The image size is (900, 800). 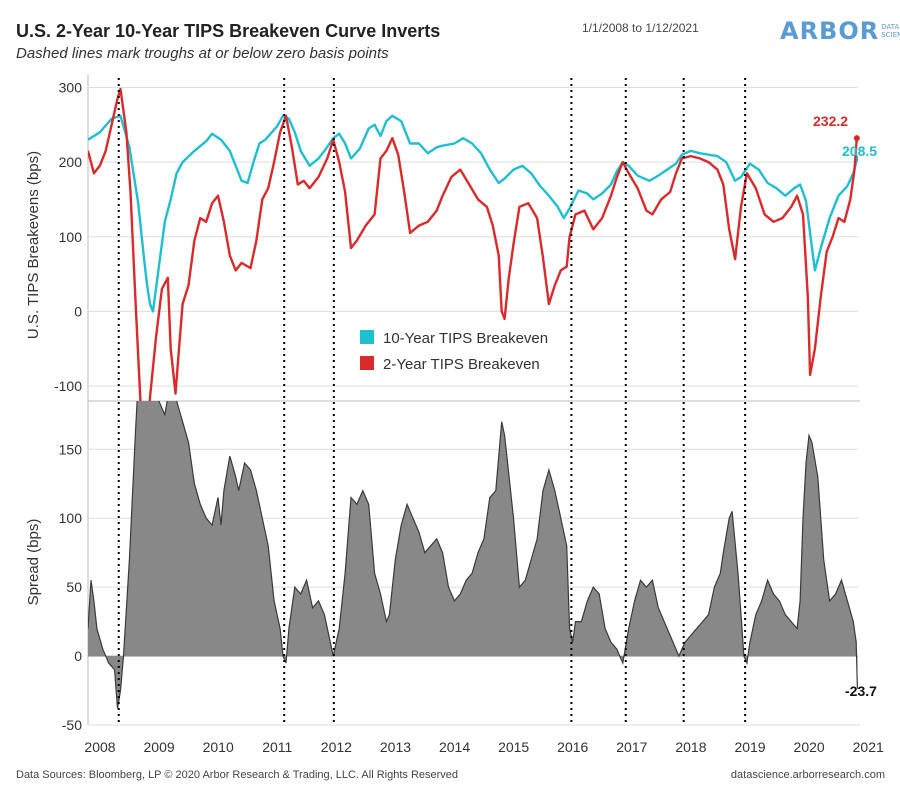 I want to click on top-y-tick-label: 200, so click(x=71, y=162).